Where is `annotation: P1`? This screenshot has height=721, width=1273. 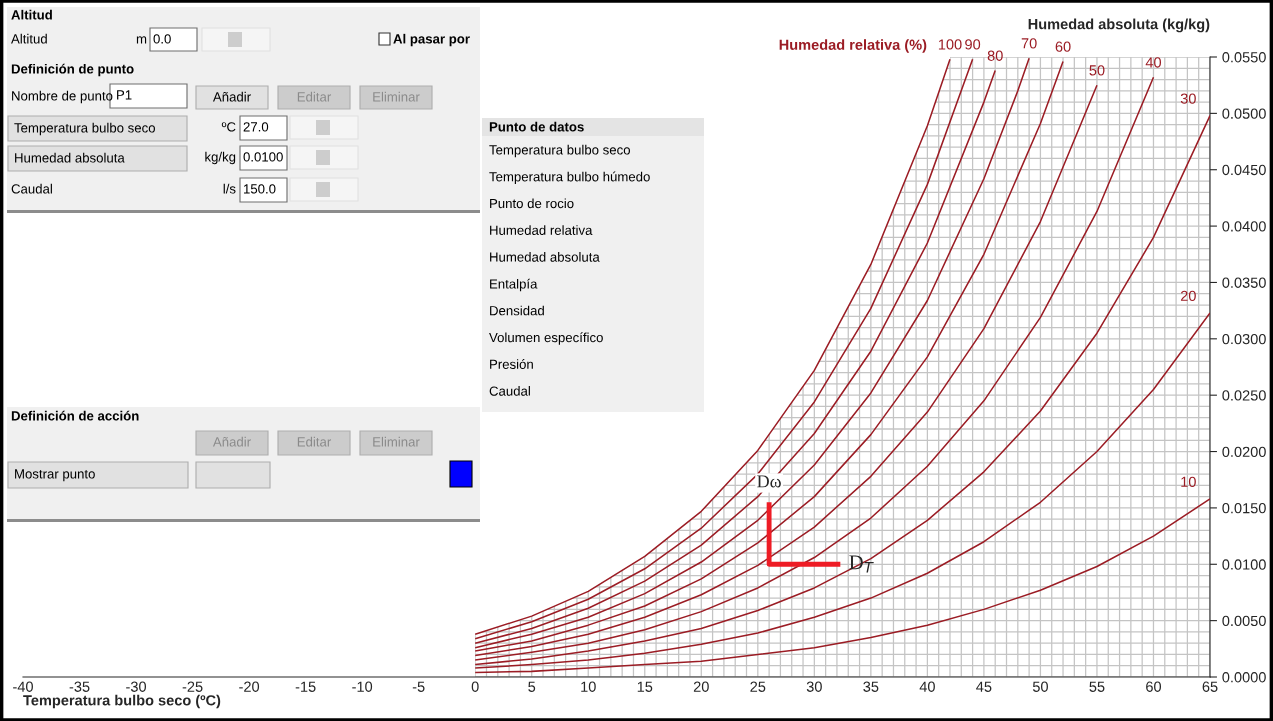
annotation: P1 is located at coordinates (124, 95).